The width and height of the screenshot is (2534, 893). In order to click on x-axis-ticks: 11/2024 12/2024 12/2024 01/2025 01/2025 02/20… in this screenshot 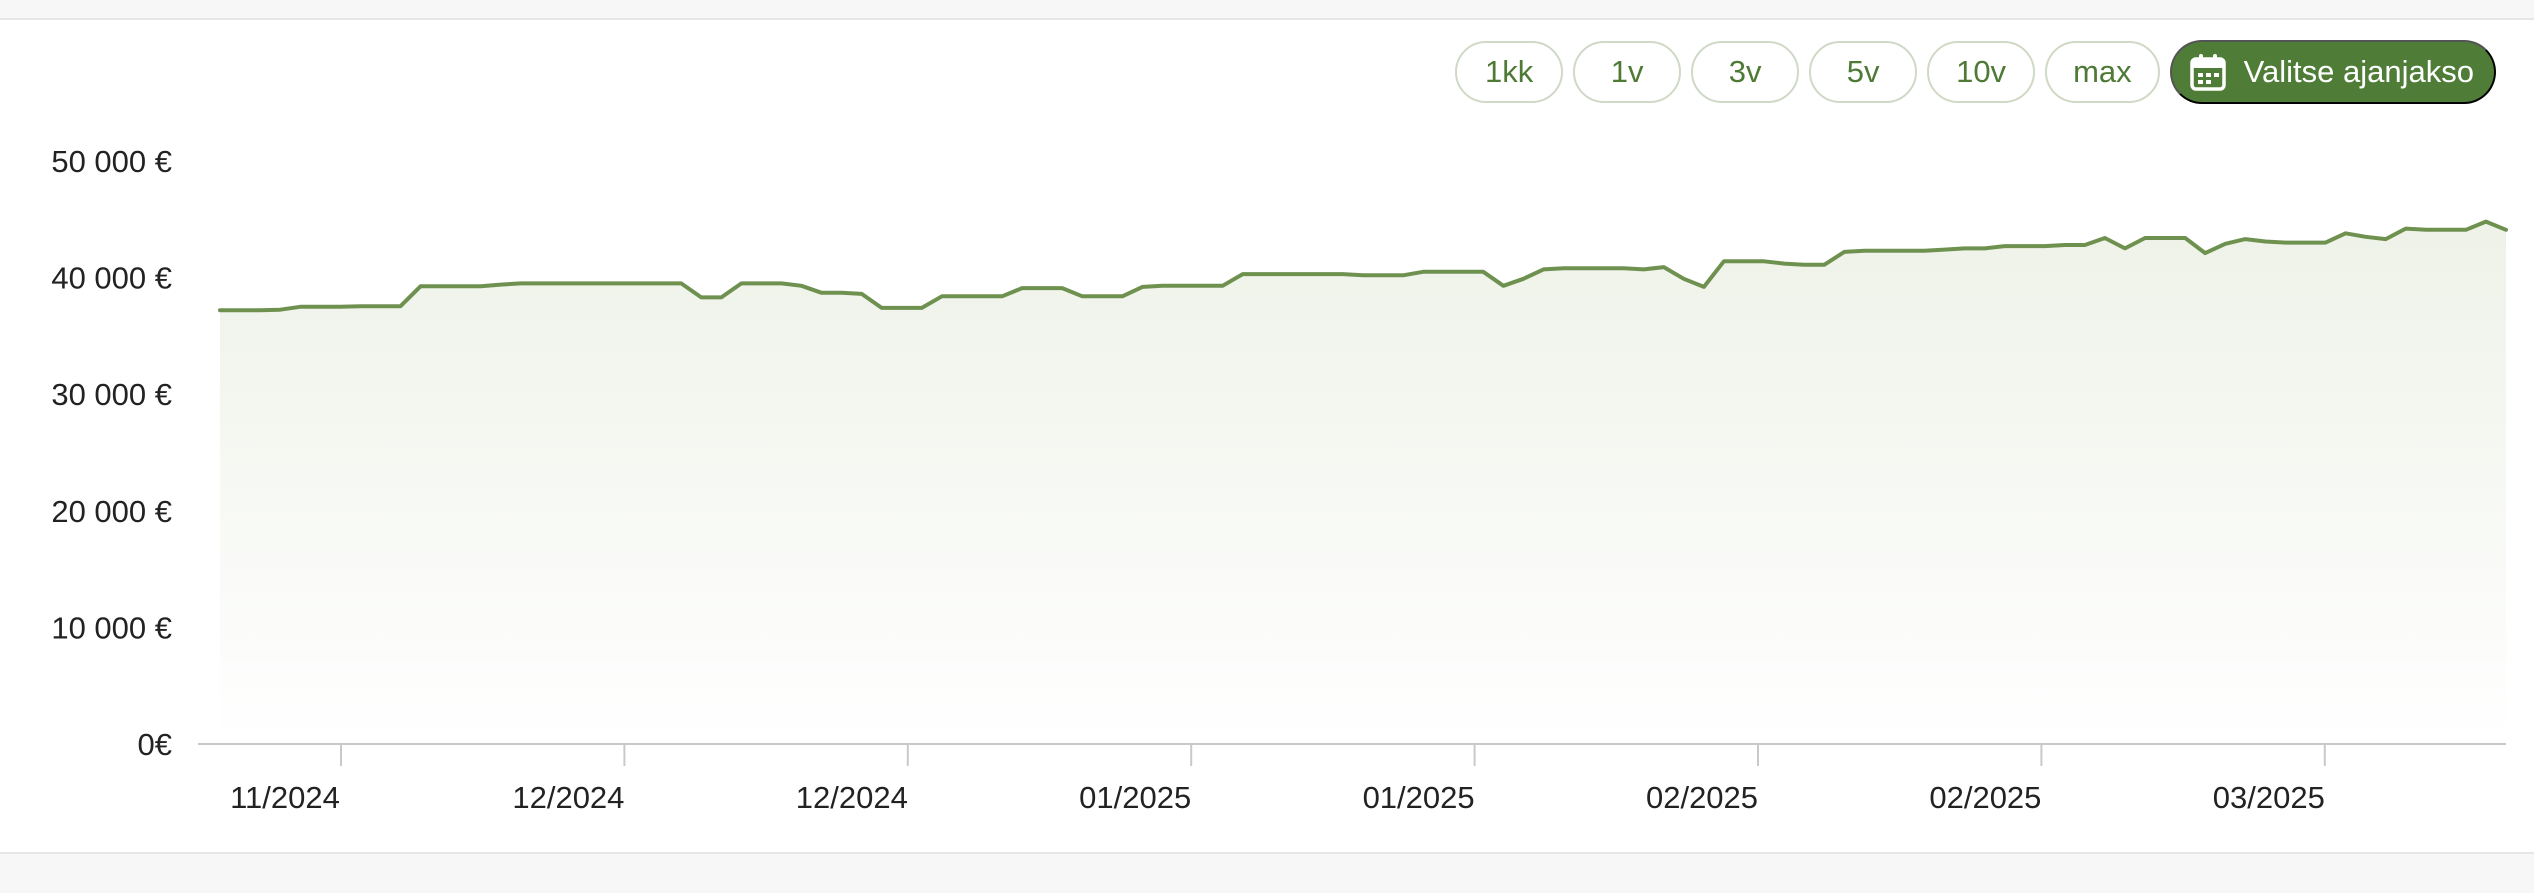, I will do `click(1278, 779)`.